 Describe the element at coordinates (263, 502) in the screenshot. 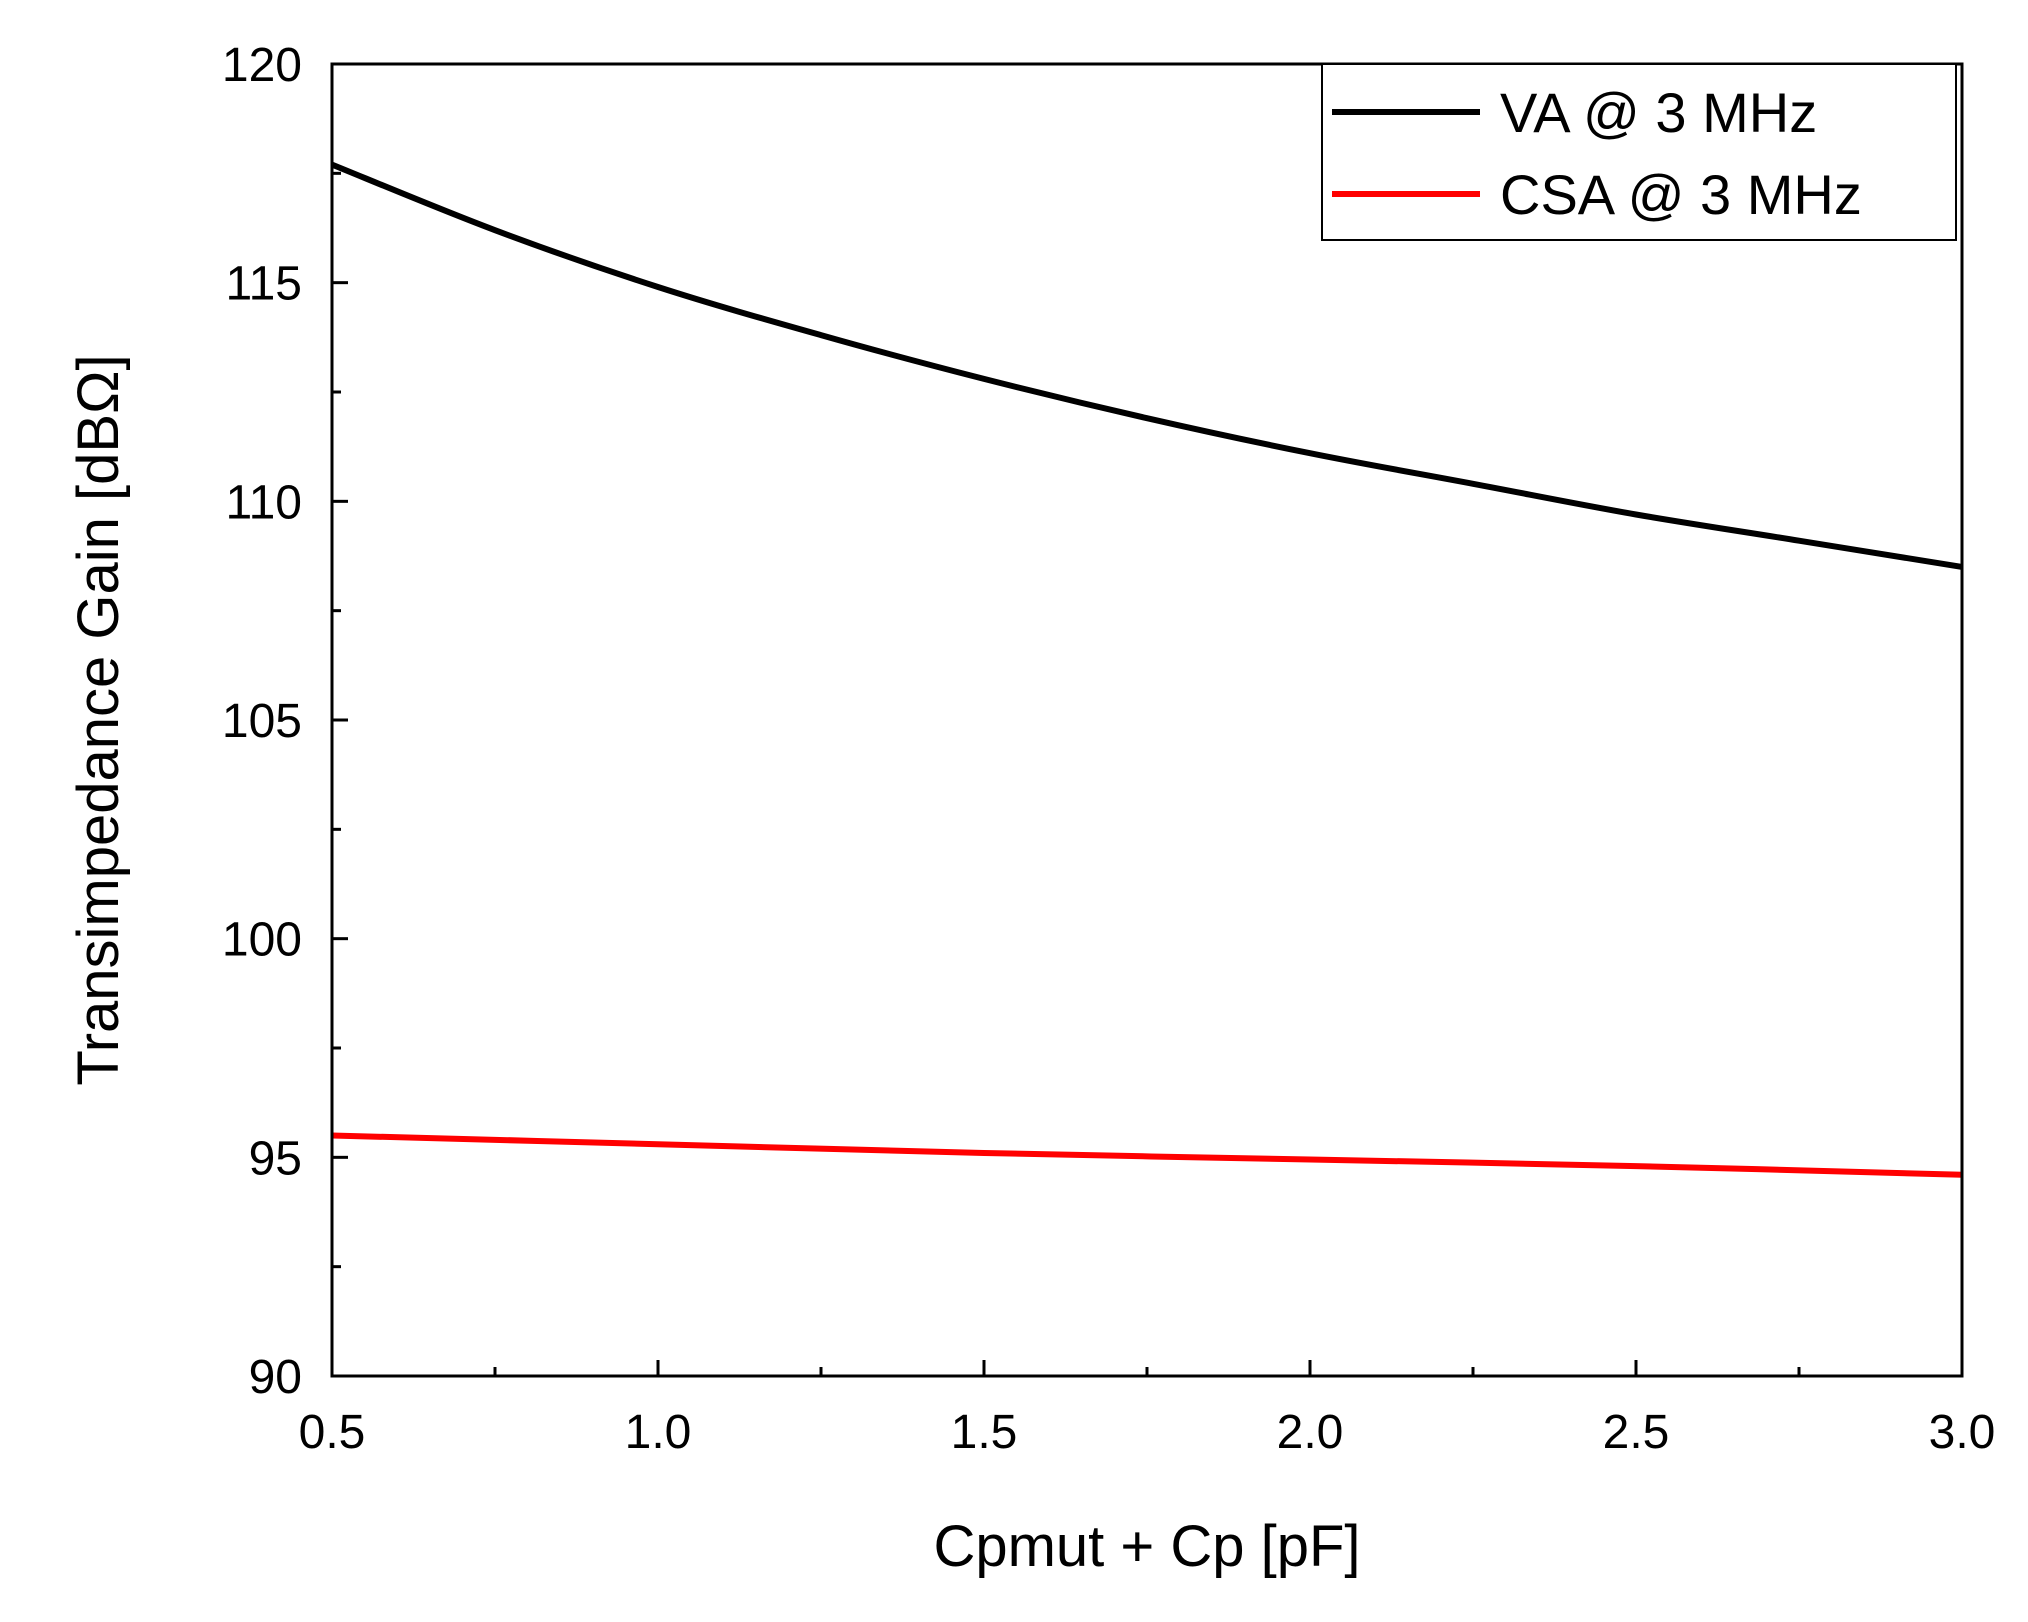

I see `y-tick-label: 110` at that location.